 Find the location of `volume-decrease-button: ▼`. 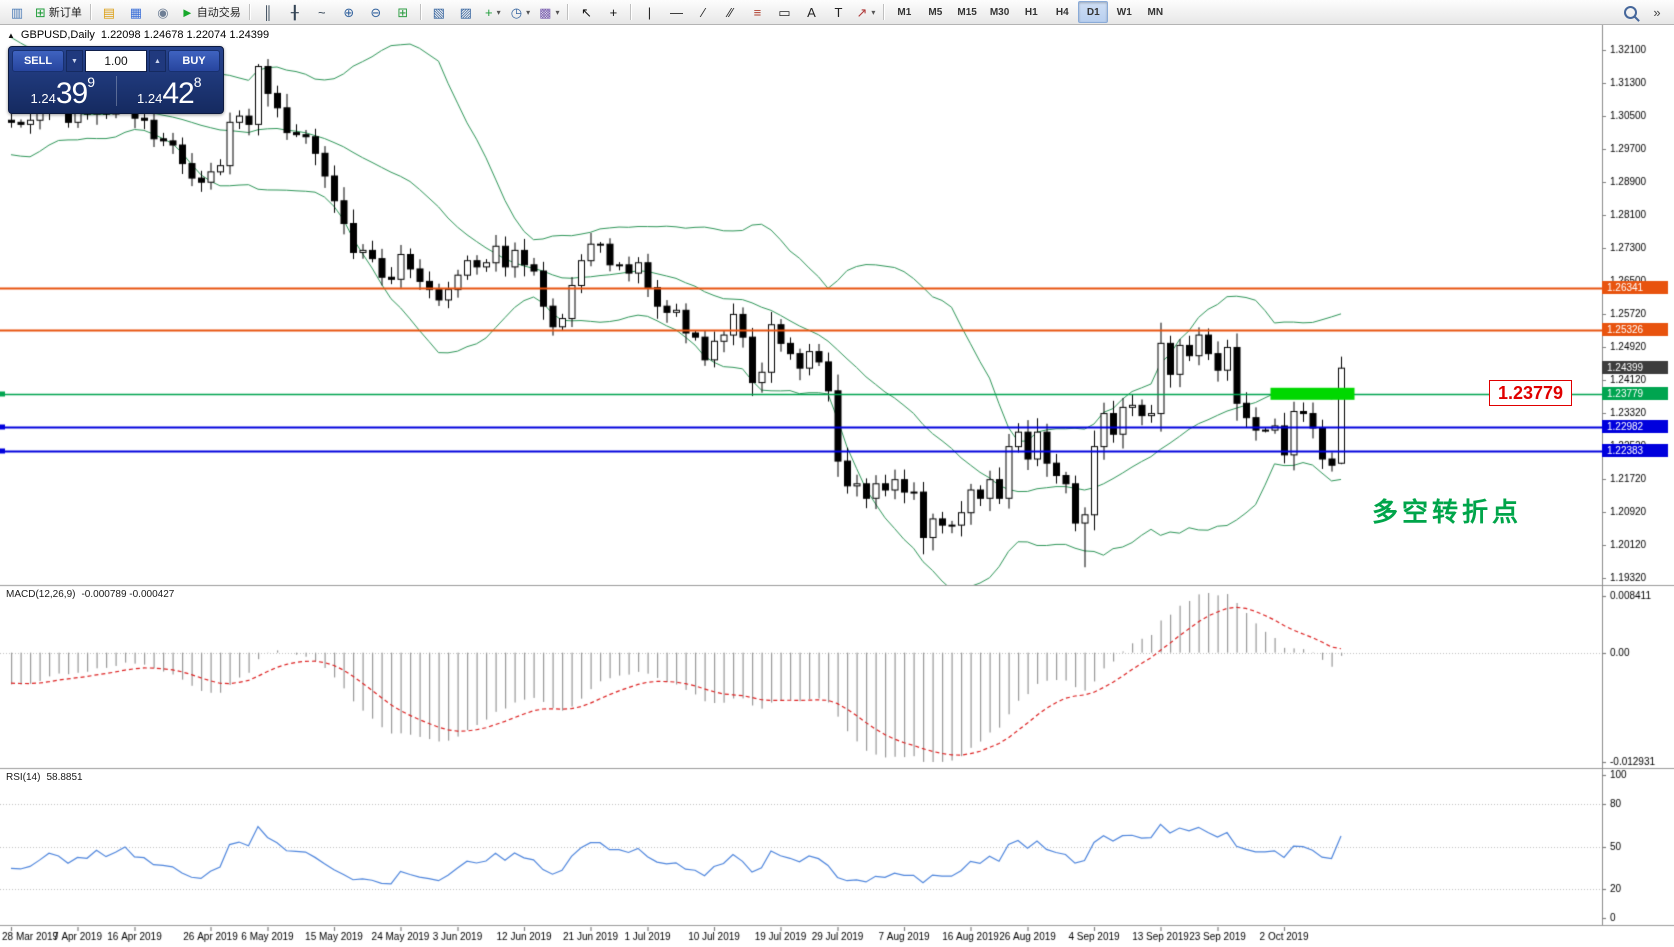

volume-decrease-button: ▼ is located at coordinates (74, 61).